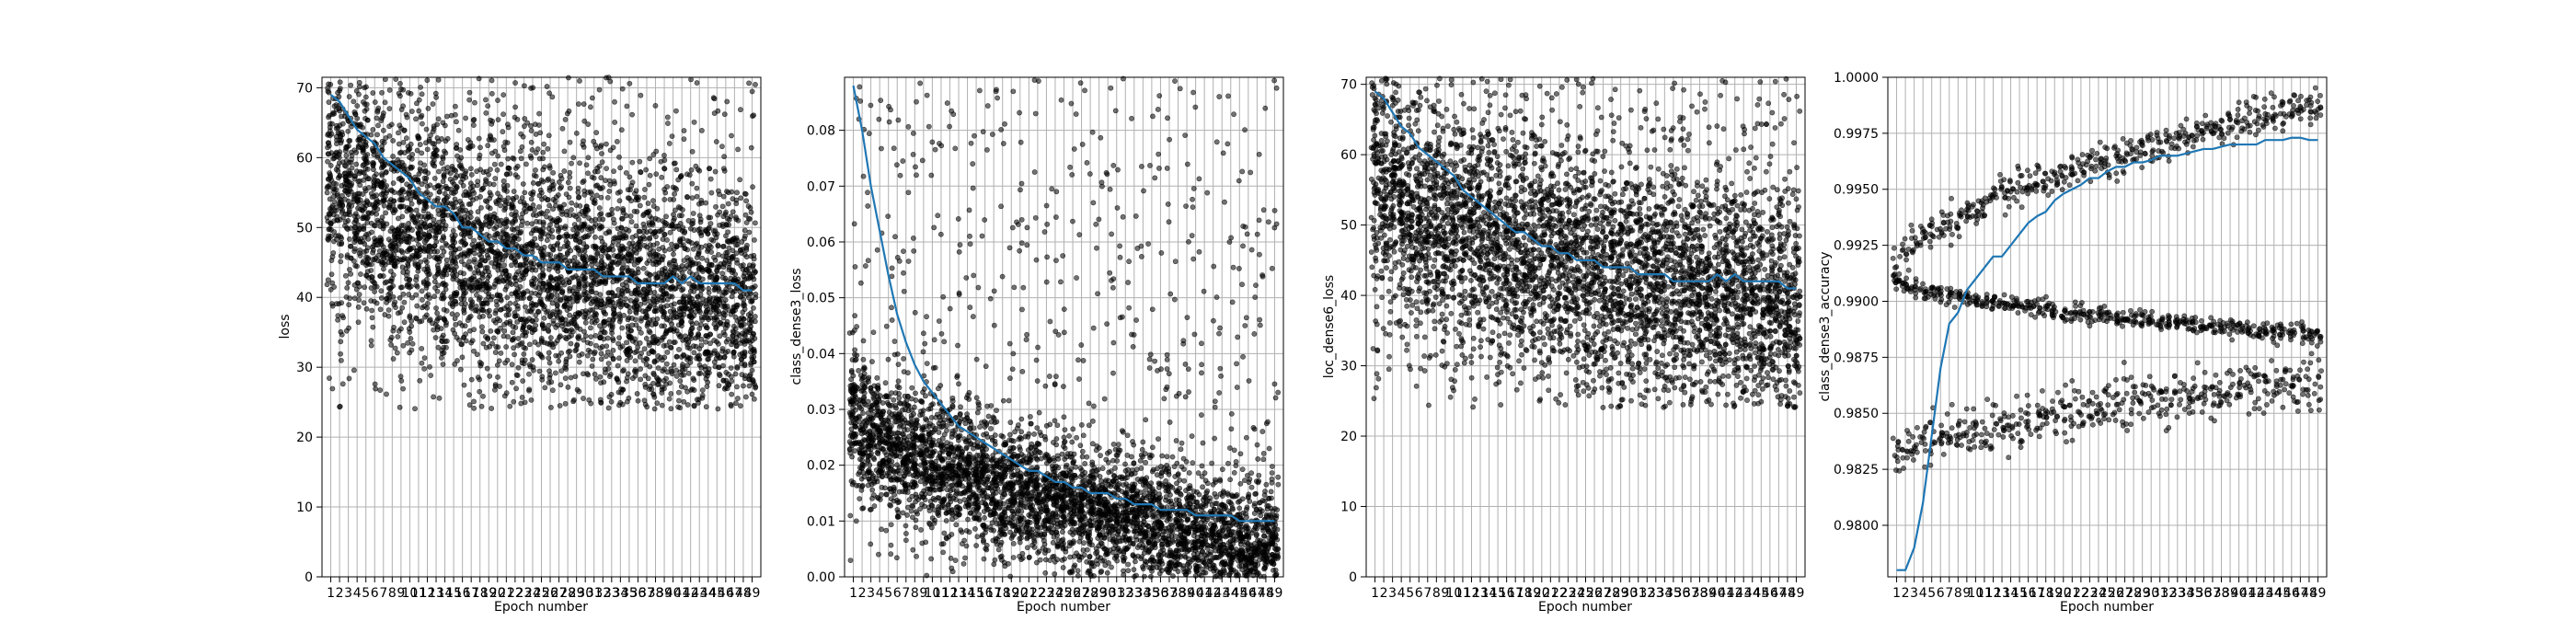  Describe the element at coordinates (304, 368) in the screenshot. I see `y-tick-label: 30` at that location.